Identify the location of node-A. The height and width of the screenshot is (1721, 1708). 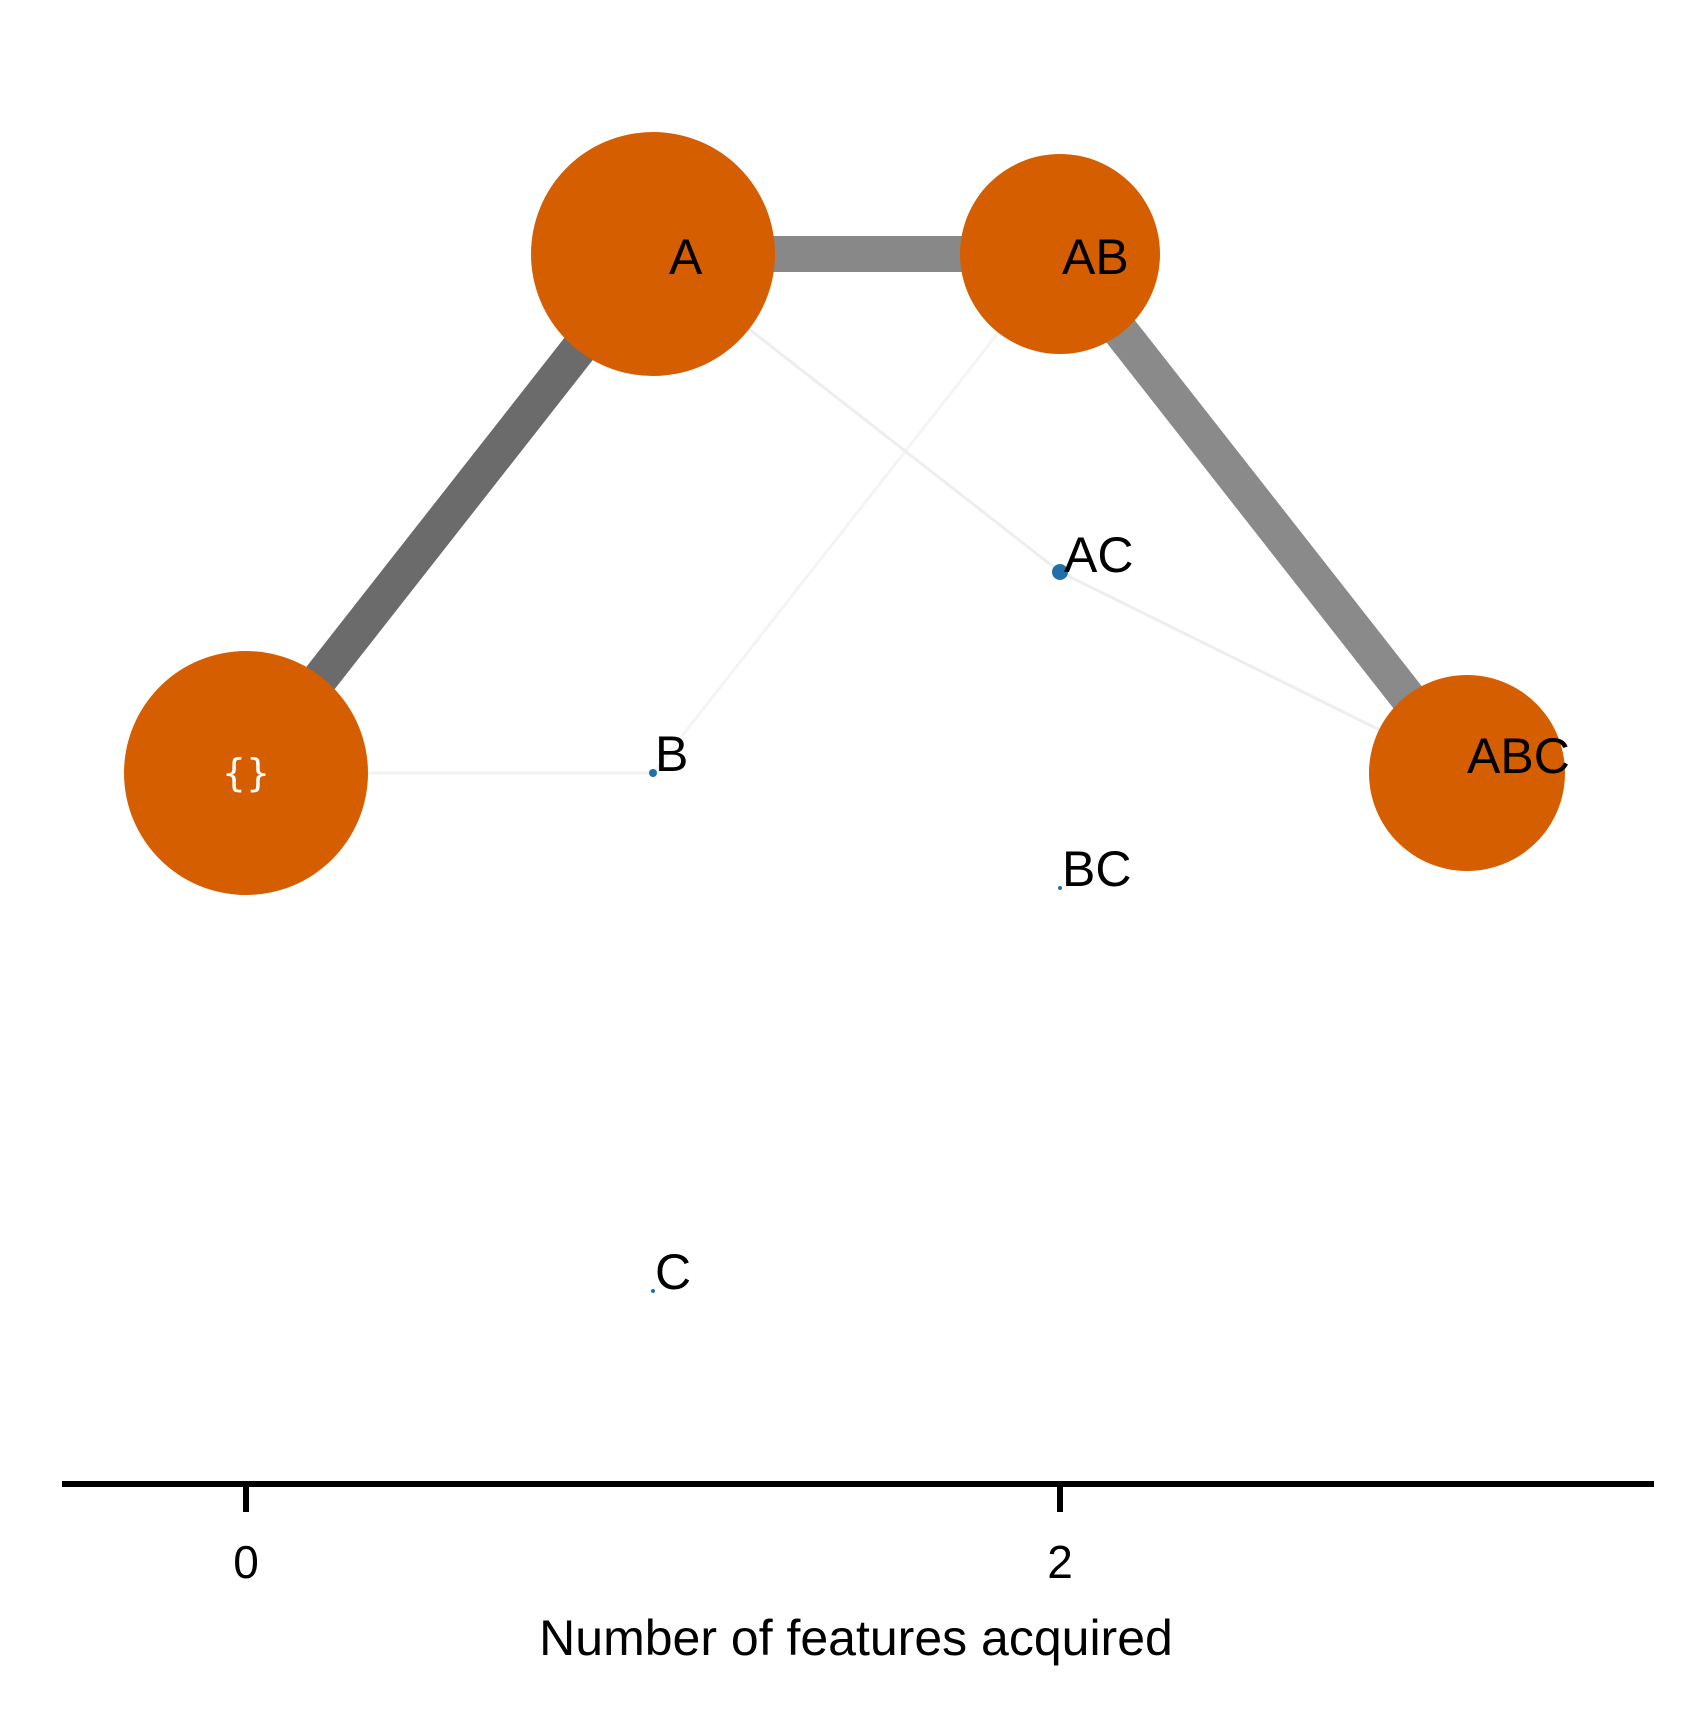
(653, 254).